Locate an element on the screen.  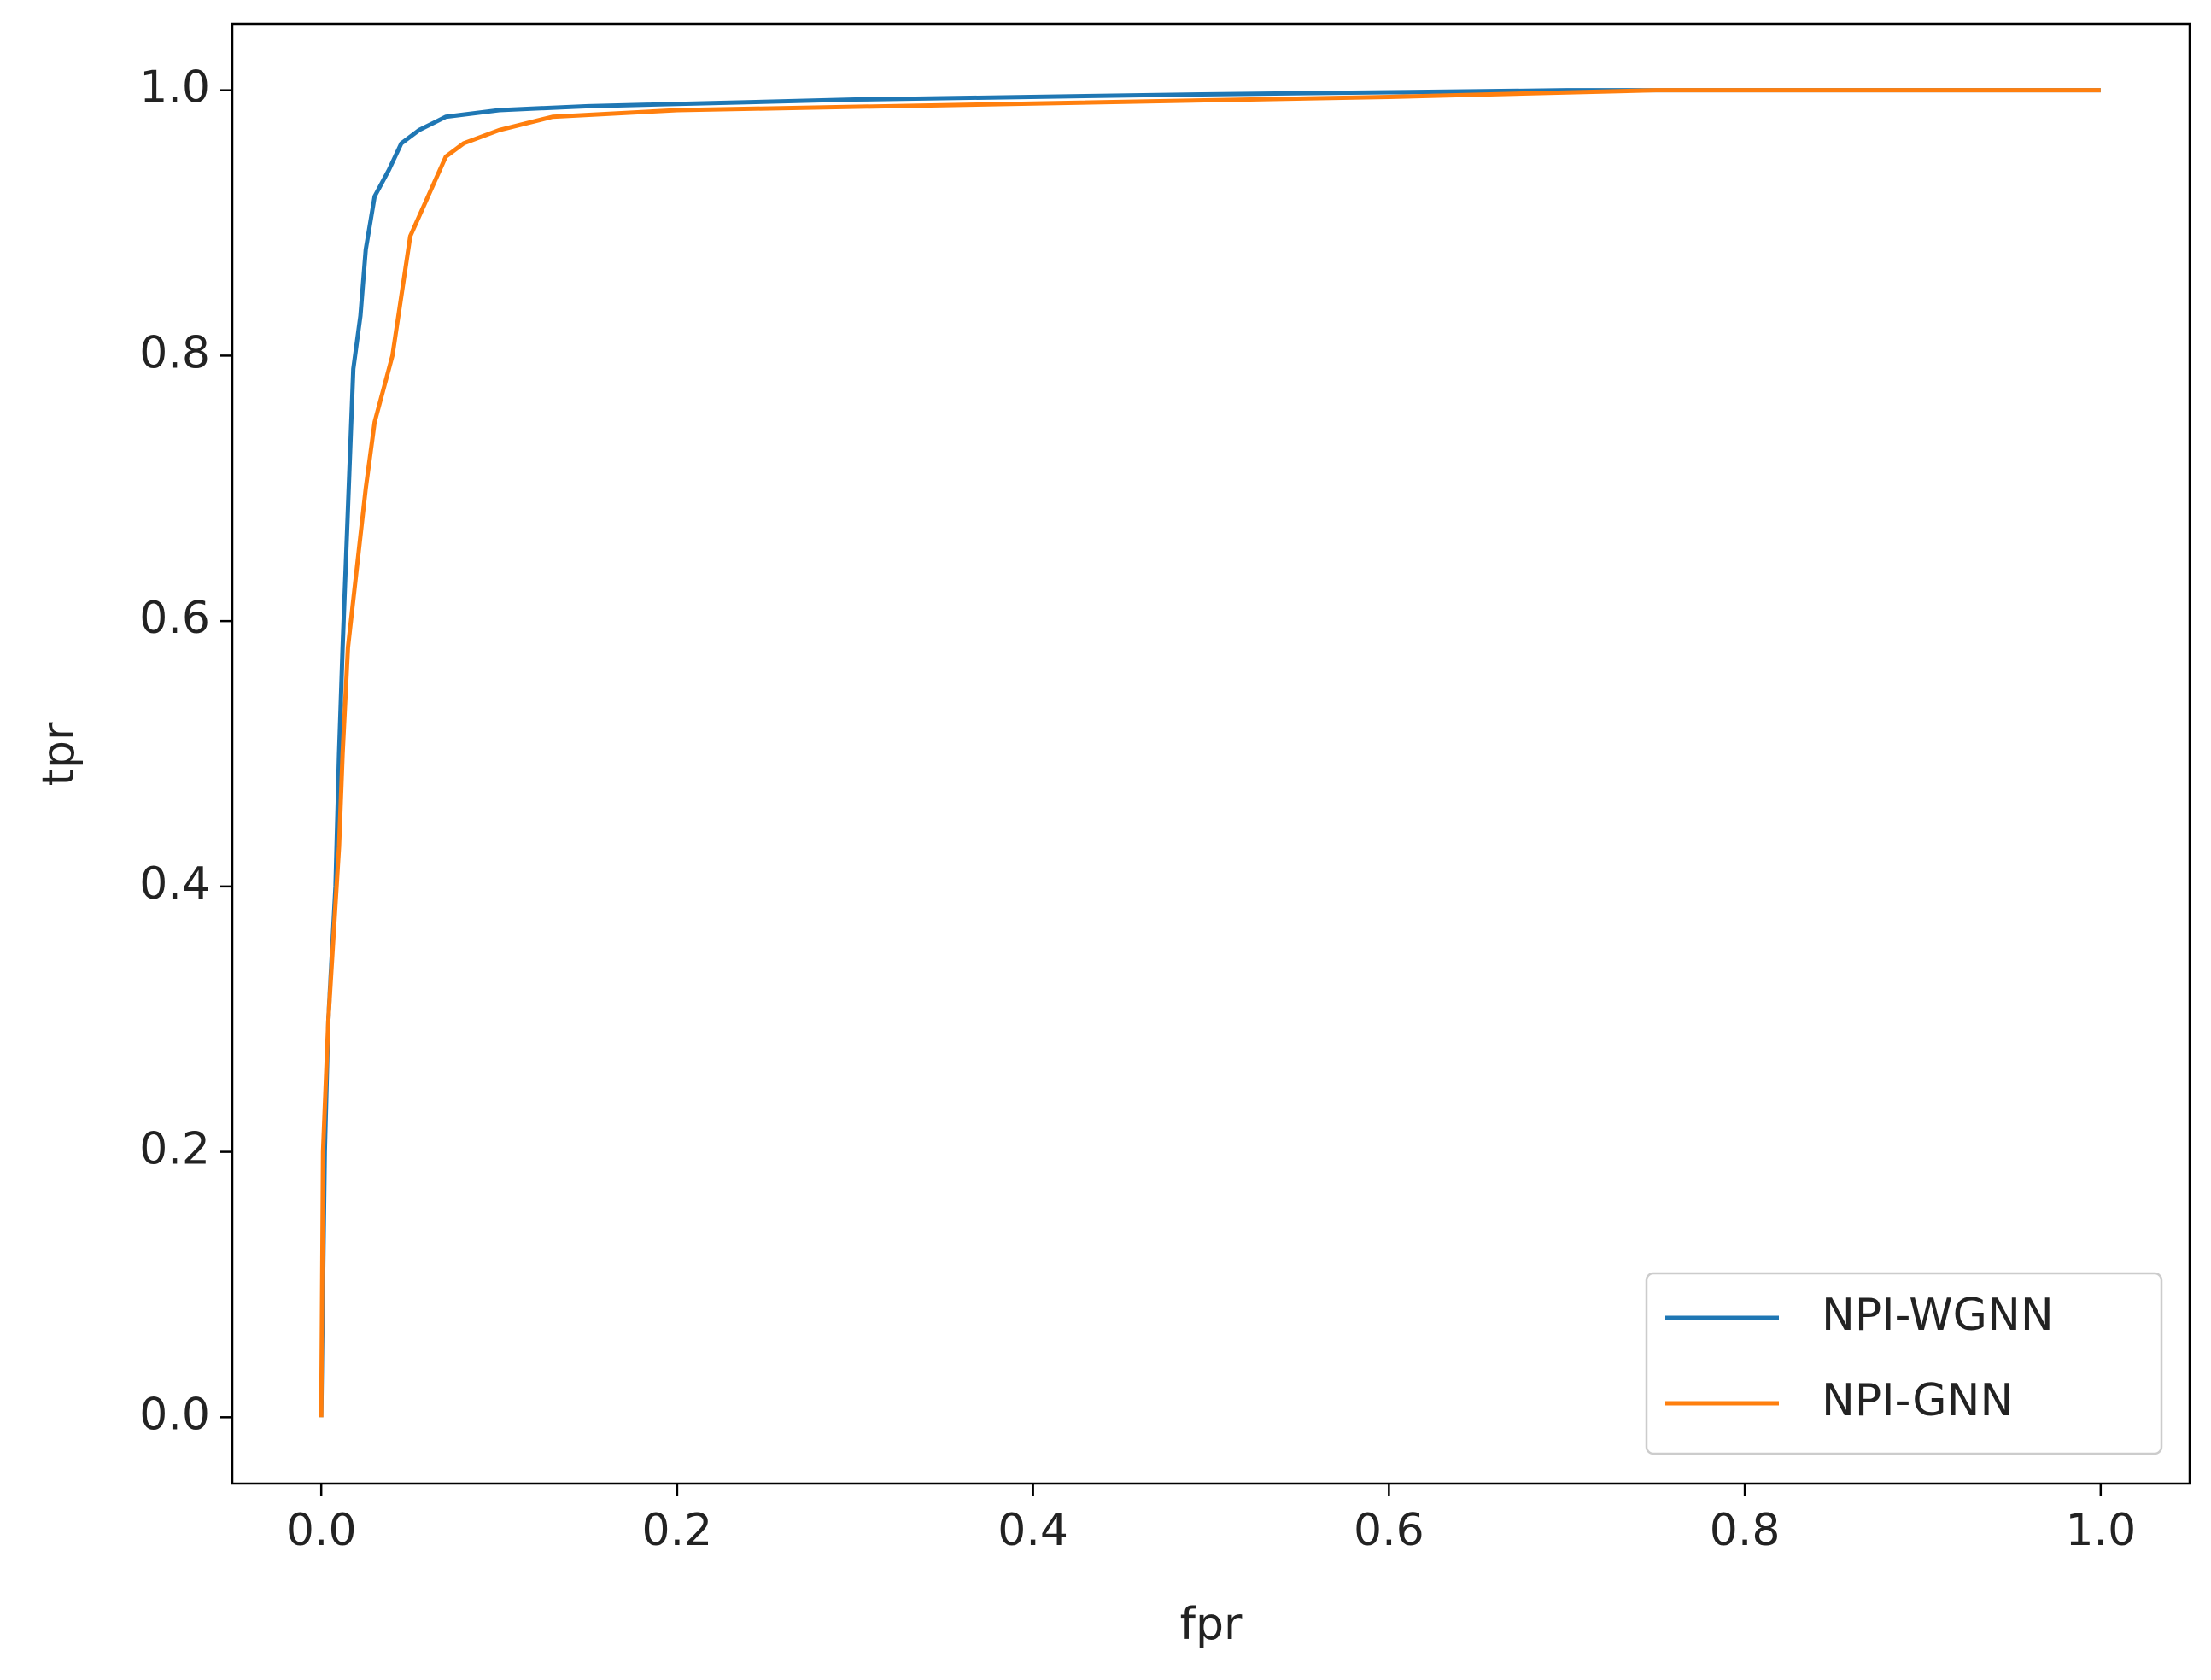
y-axis-label: tpr is located at coordinates (59, 754).